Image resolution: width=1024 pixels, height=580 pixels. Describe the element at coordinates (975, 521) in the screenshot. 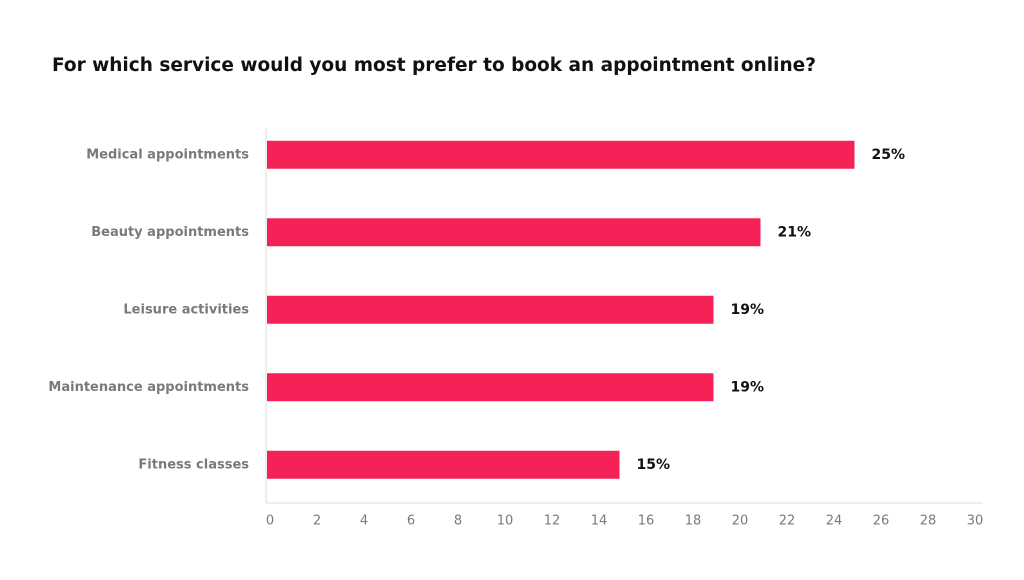

I see `x-tick-label: 30` at that location.